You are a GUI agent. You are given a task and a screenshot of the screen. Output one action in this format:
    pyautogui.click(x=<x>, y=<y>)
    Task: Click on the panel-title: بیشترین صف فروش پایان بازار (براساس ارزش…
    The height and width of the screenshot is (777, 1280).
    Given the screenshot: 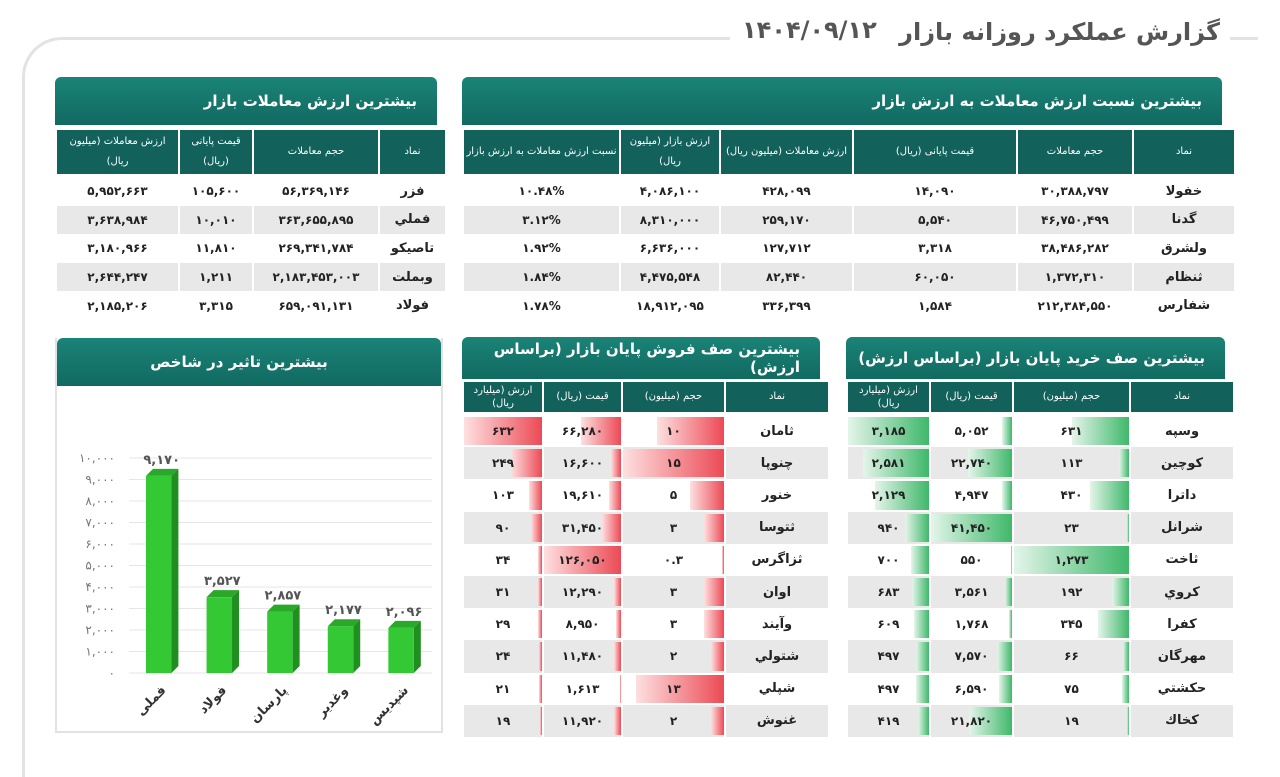 What is the action you would take?
    pyautogui.click(x=641, y=358)
    